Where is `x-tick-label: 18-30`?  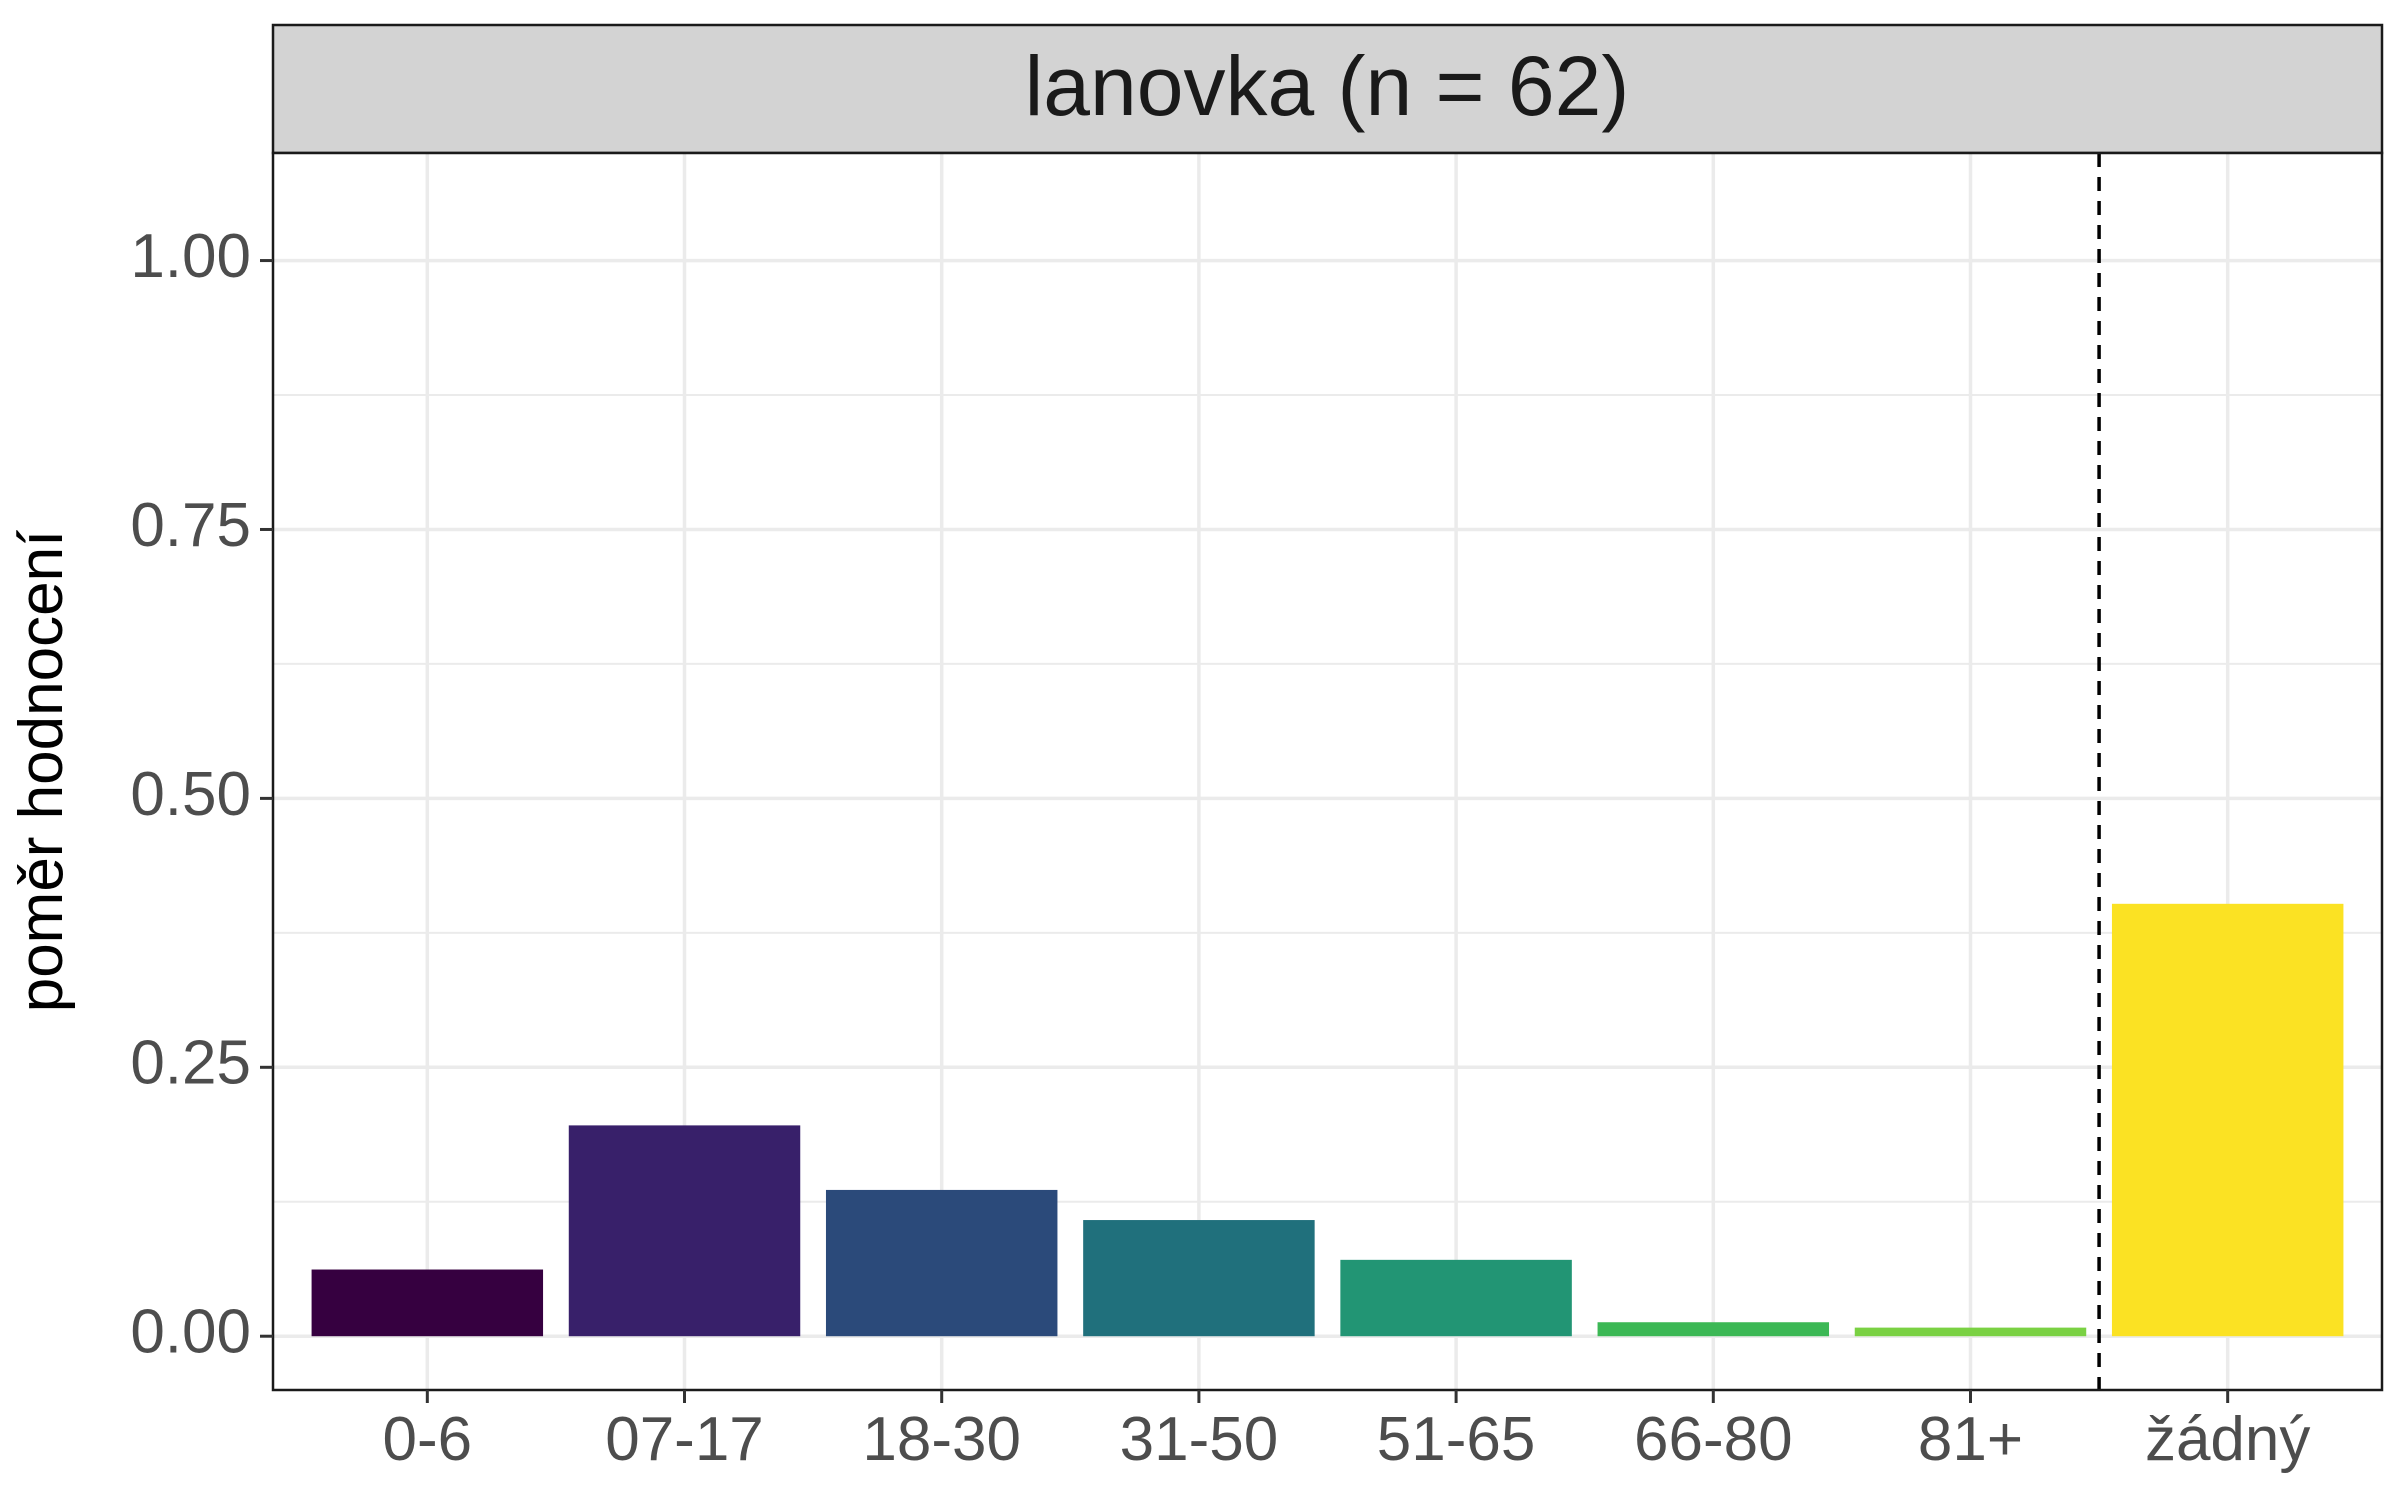
x-tick-label: 18-30 is located at coordinates (941, 1439).